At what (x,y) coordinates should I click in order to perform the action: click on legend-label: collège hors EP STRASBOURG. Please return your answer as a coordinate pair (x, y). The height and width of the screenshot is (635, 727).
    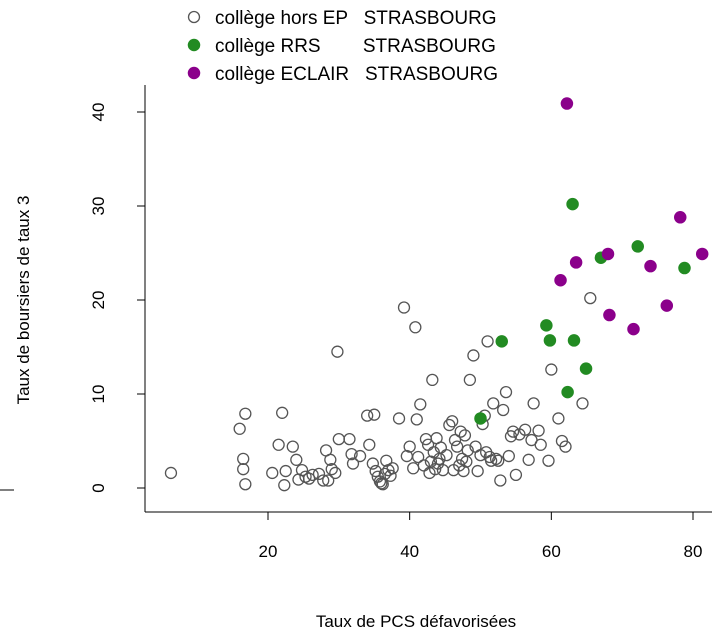
    Looking at the image, I should click on (356, 18).